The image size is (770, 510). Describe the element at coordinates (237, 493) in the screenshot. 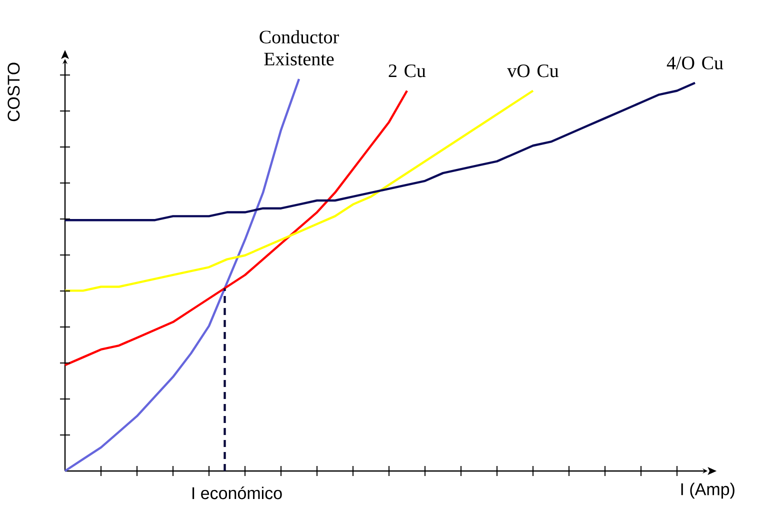

I see `text: I económico` at that location.